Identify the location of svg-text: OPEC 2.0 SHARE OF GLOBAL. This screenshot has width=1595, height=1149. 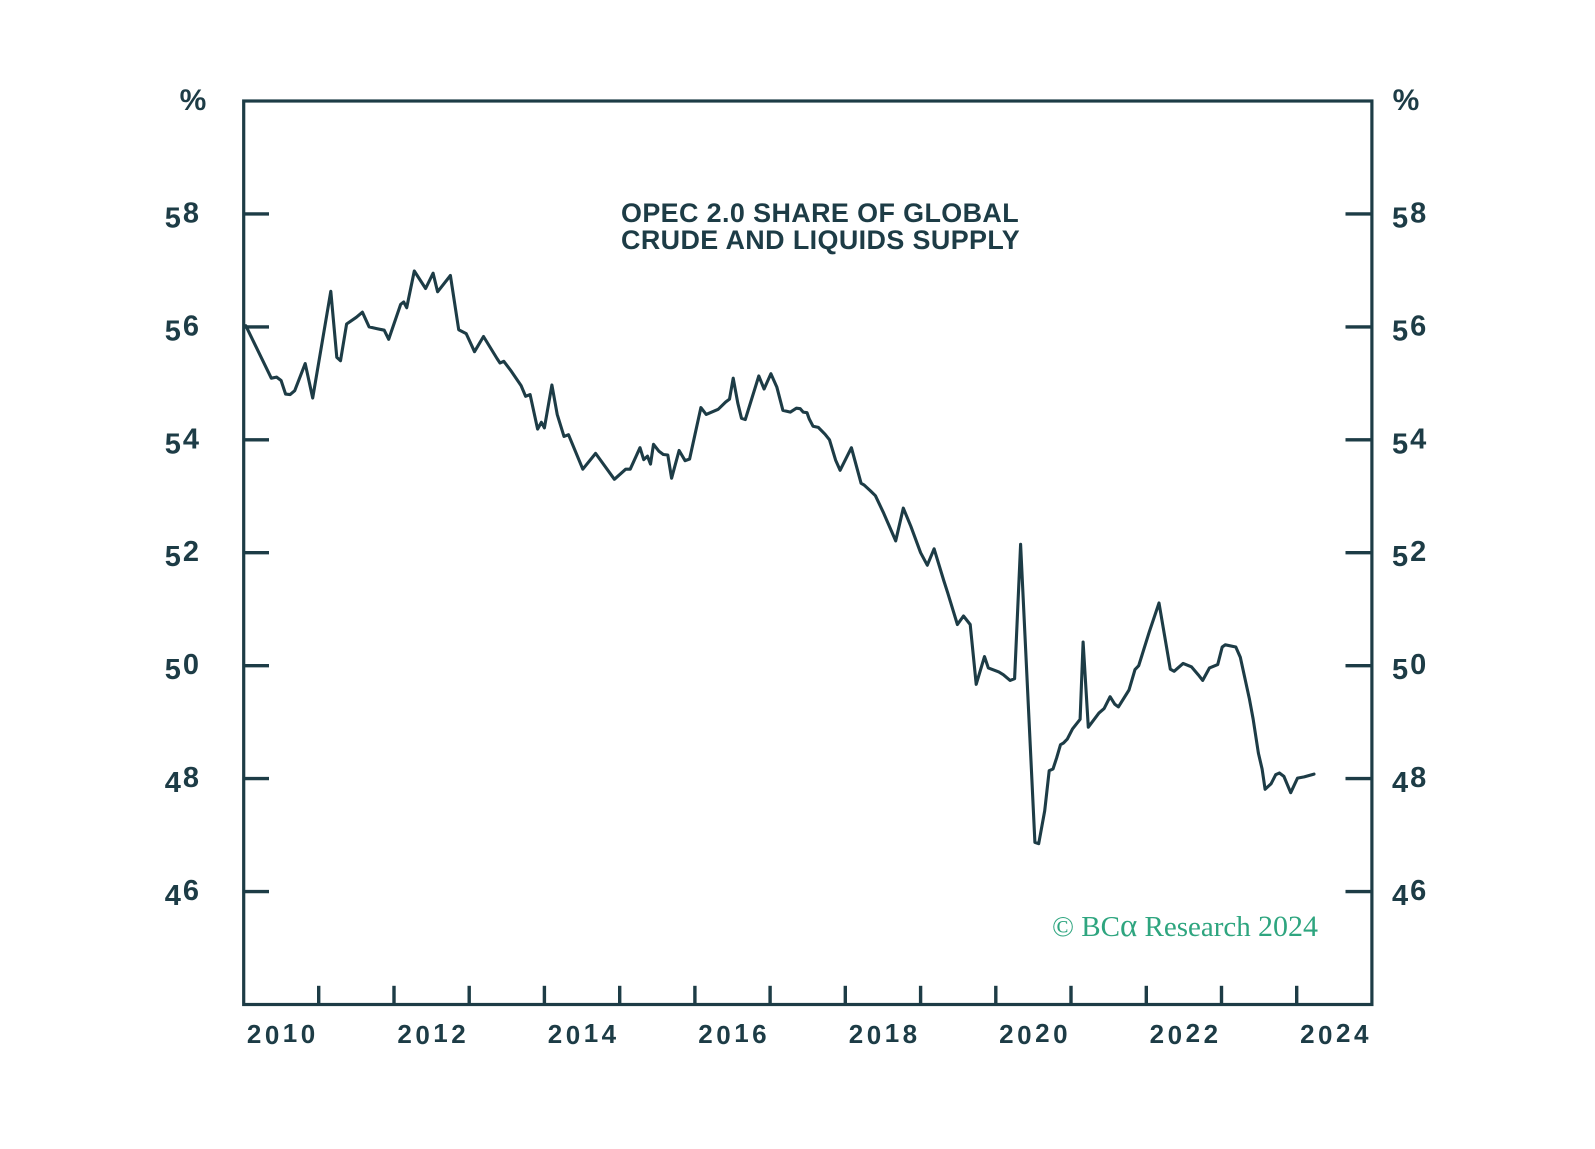
(820, 213).